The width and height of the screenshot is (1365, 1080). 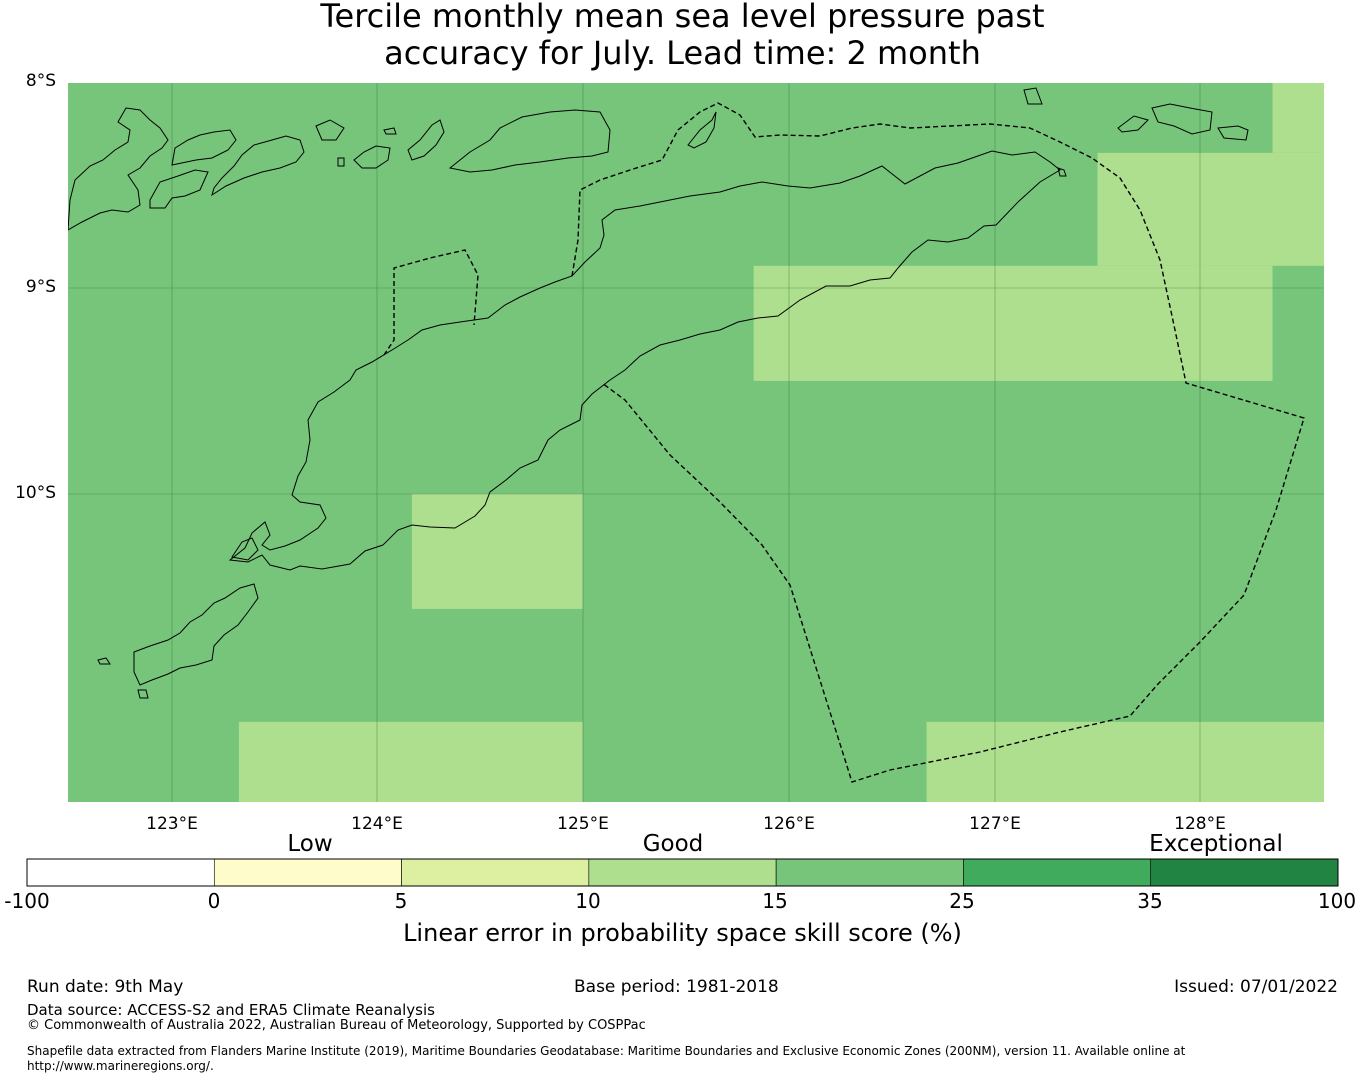 What do you see at coordinates (1200, 824) in the screenshot?
I see `lon-label-128e: 128°E` at bounding box center [1200, 824].